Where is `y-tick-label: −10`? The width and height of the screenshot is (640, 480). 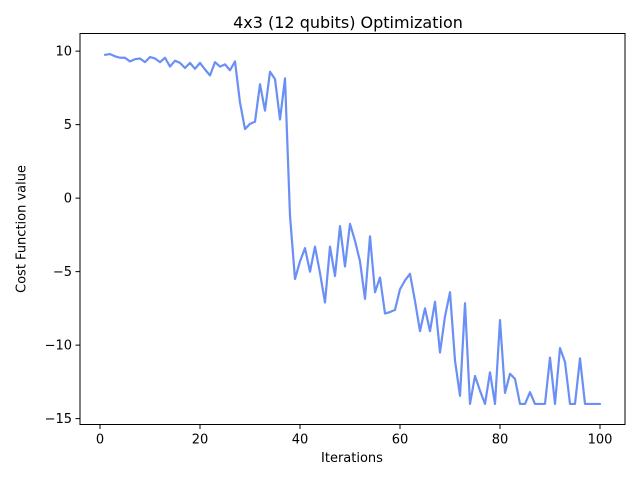
y-tick-label: −10 is located at coordinates (58, 346).